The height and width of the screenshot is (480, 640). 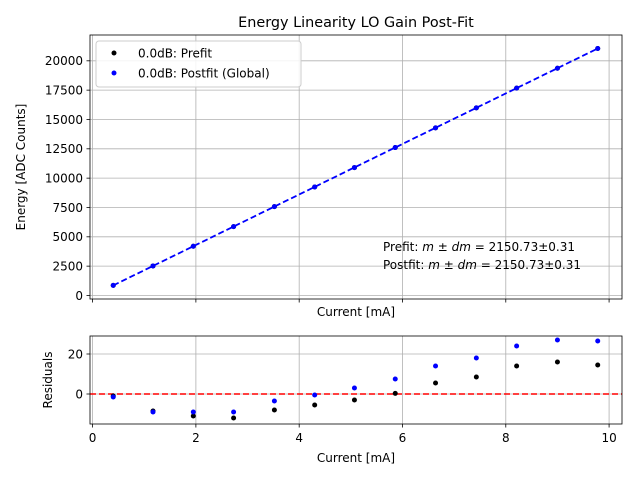 I want to click on annotation-prefix: Postfit:, so click(x=405, y=265).